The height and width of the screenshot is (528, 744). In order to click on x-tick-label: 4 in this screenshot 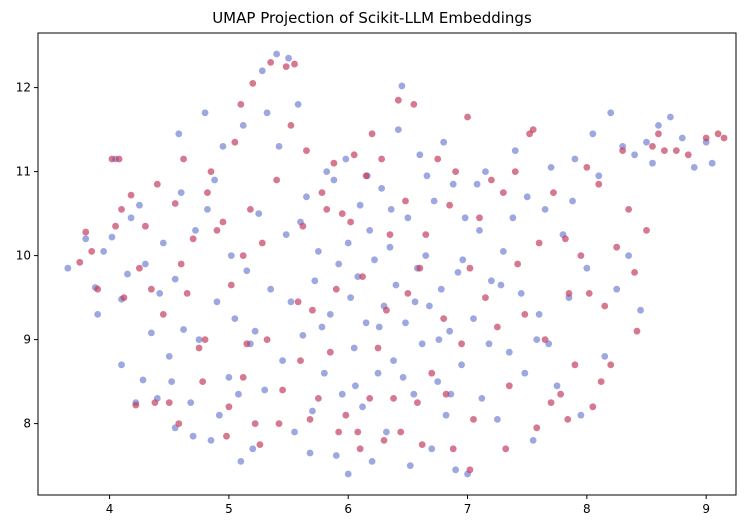, I will do `click(110, 509)`.